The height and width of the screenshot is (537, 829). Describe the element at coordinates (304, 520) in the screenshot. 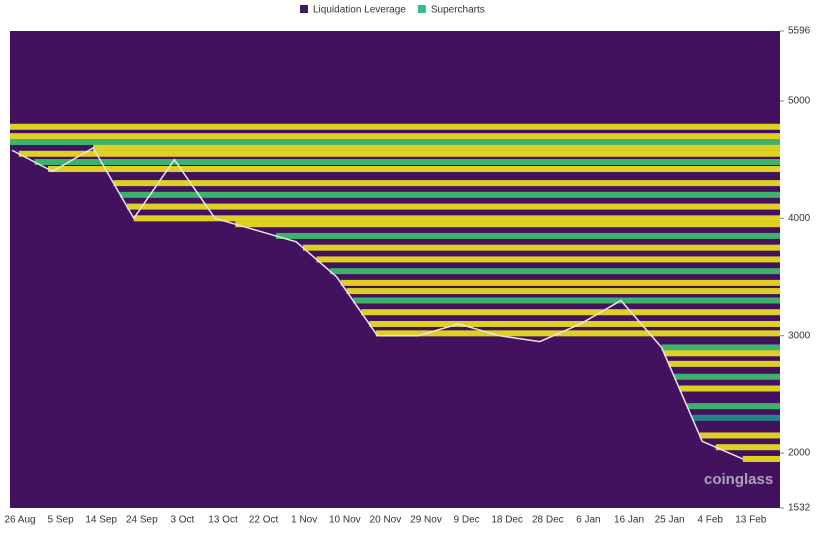

I see `x-tick-label: 1 Nov` at that location.